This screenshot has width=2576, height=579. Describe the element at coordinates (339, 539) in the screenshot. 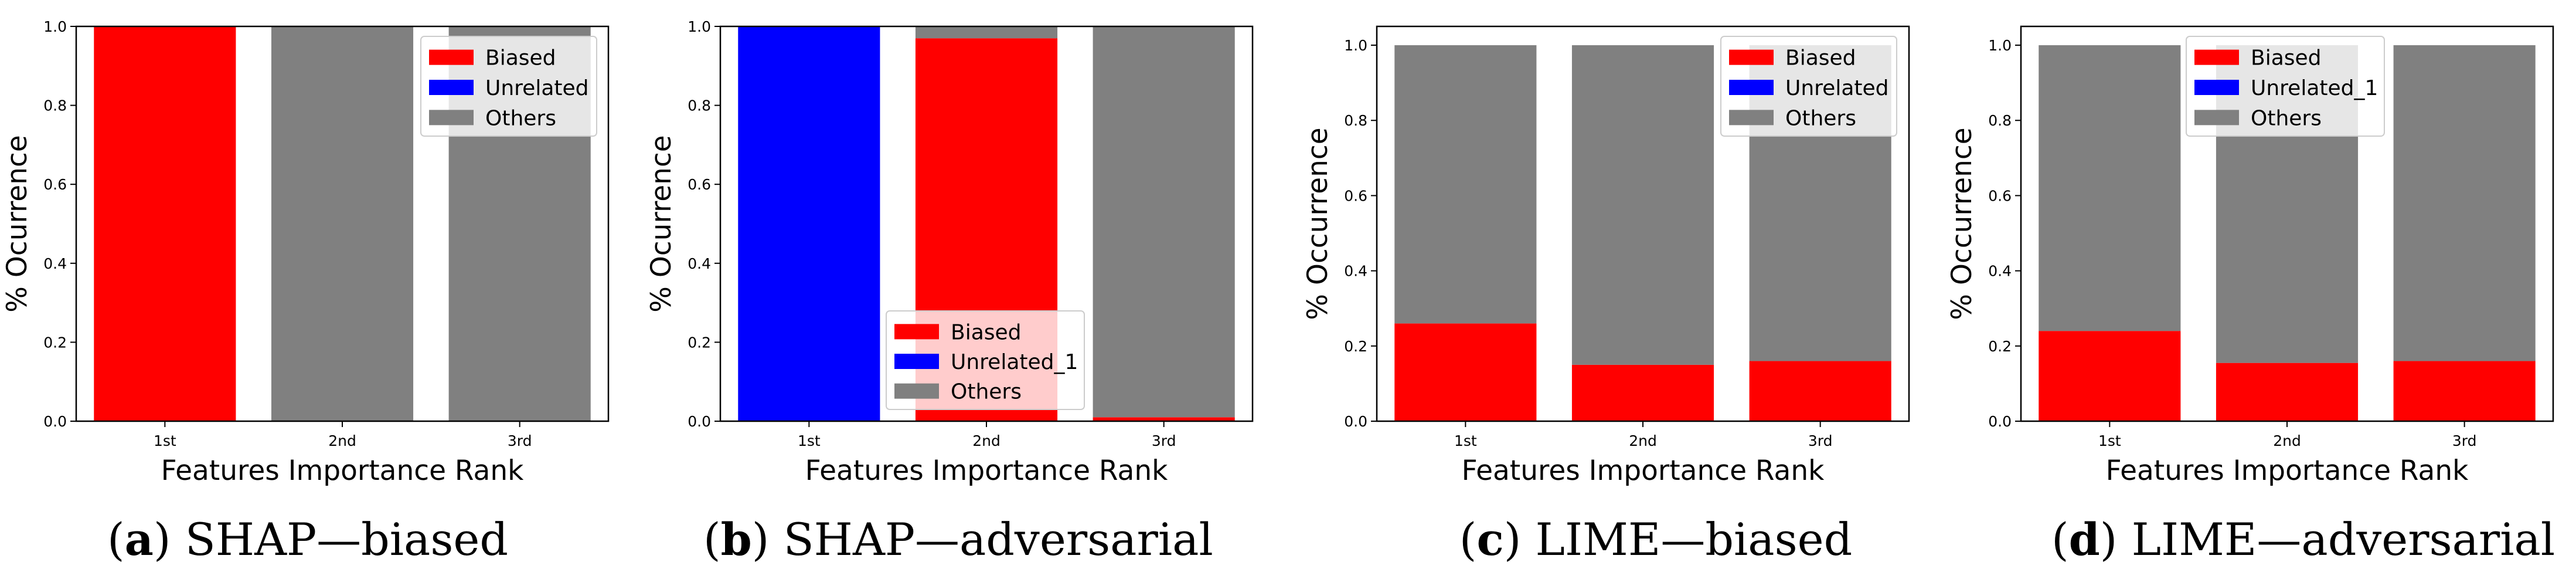

I see `caption-text: SHAP—biased` at that location.